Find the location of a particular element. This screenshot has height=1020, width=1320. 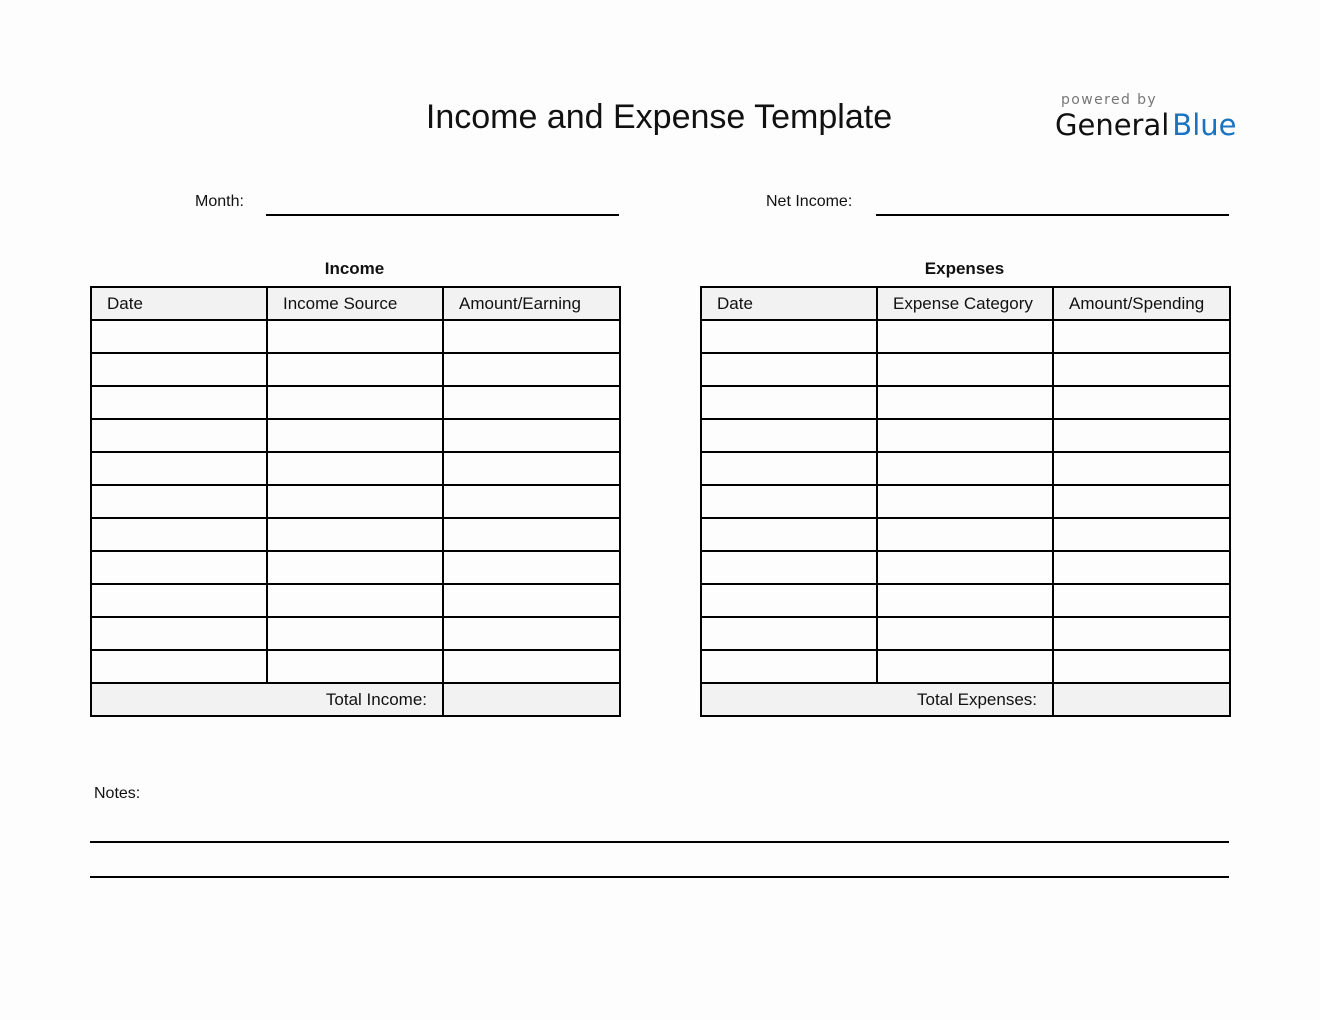

income-total-value is located at coordinates (531, 699).